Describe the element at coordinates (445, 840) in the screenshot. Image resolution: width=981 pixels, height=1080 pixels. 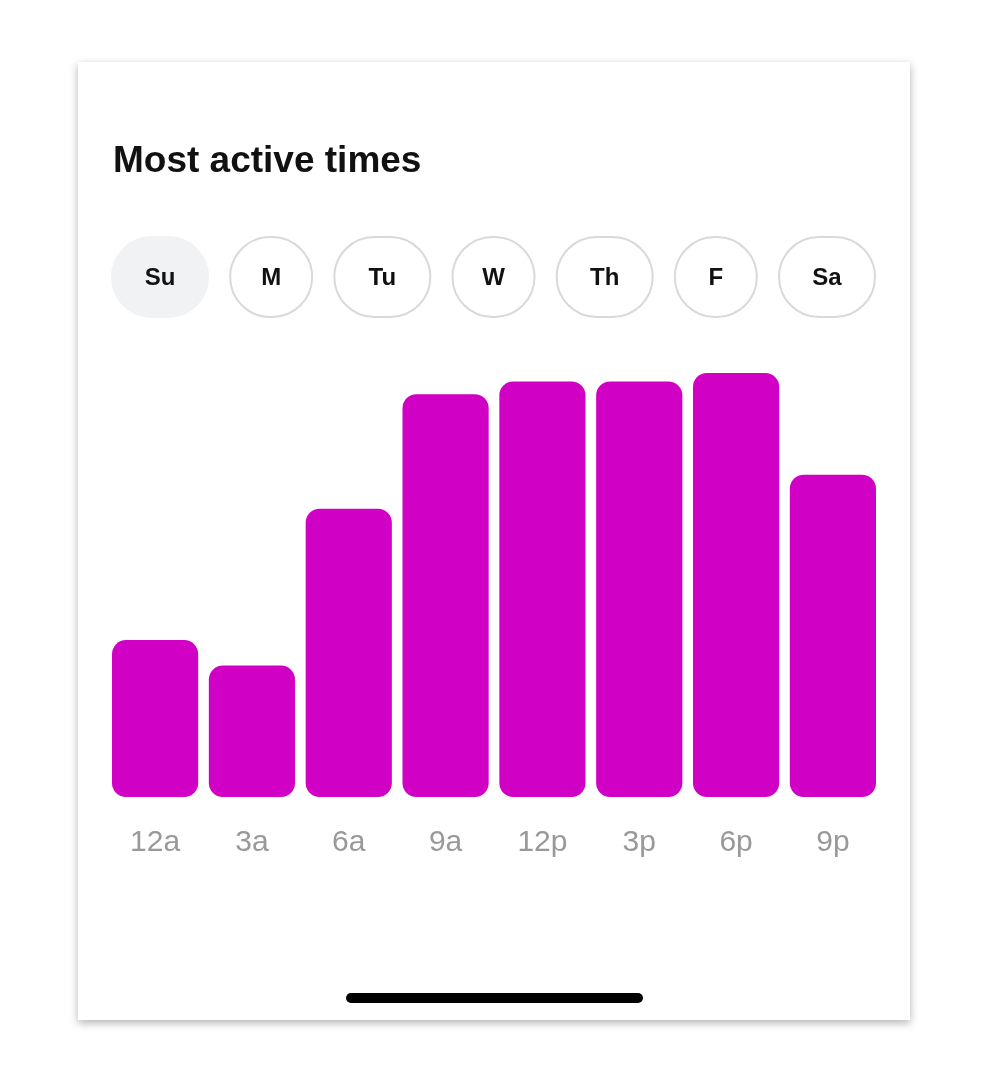
I see `x-tick-label: 9a` at that location.